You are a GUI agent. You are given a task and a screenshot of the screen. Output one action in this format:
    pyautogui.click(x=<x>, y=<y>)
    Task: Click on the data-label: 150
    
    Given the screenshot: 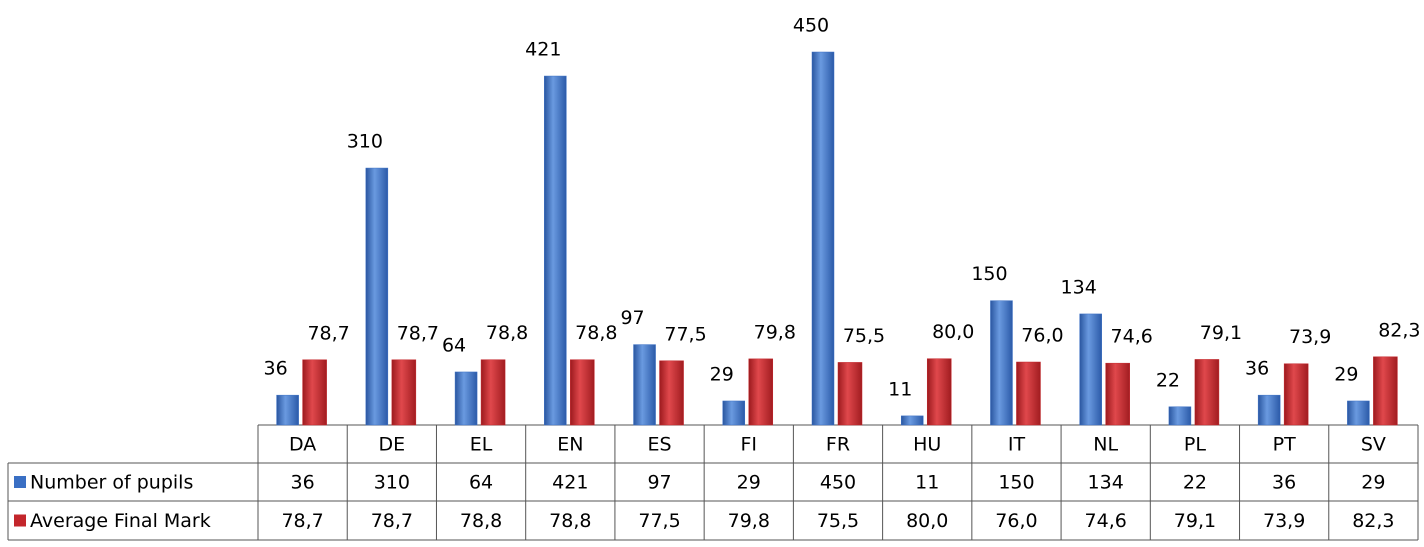 What is the action you would take?
    pyautogui.click(x=989, y=274)
    